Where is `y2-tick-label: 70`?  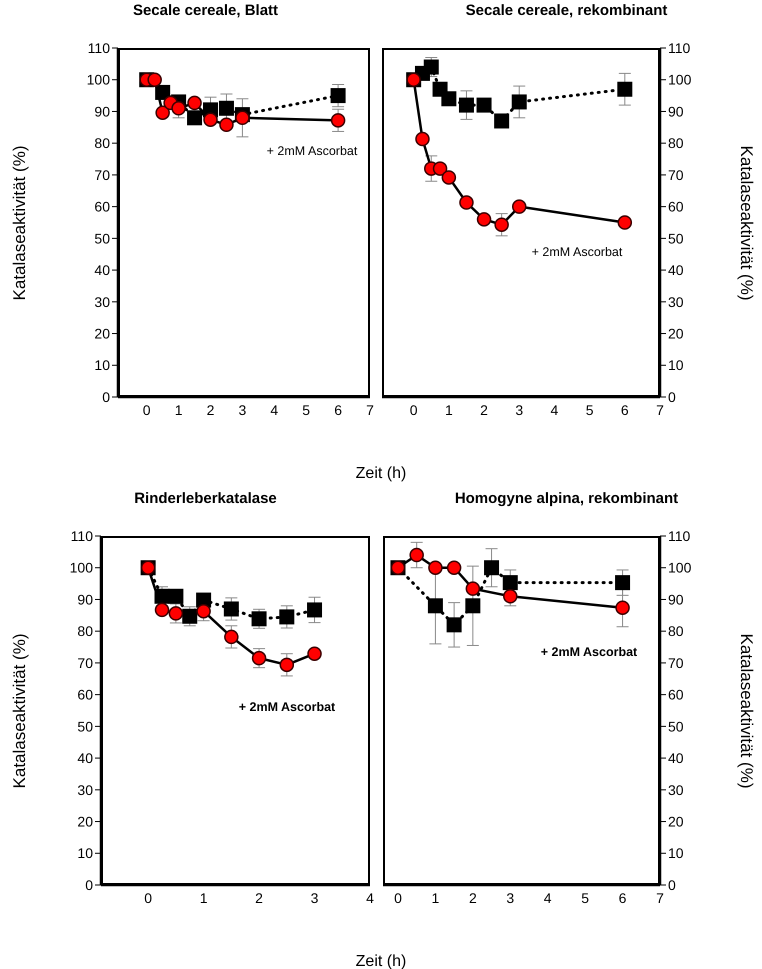 y2-tick-label: 70 is located at coordinates (676, 662).